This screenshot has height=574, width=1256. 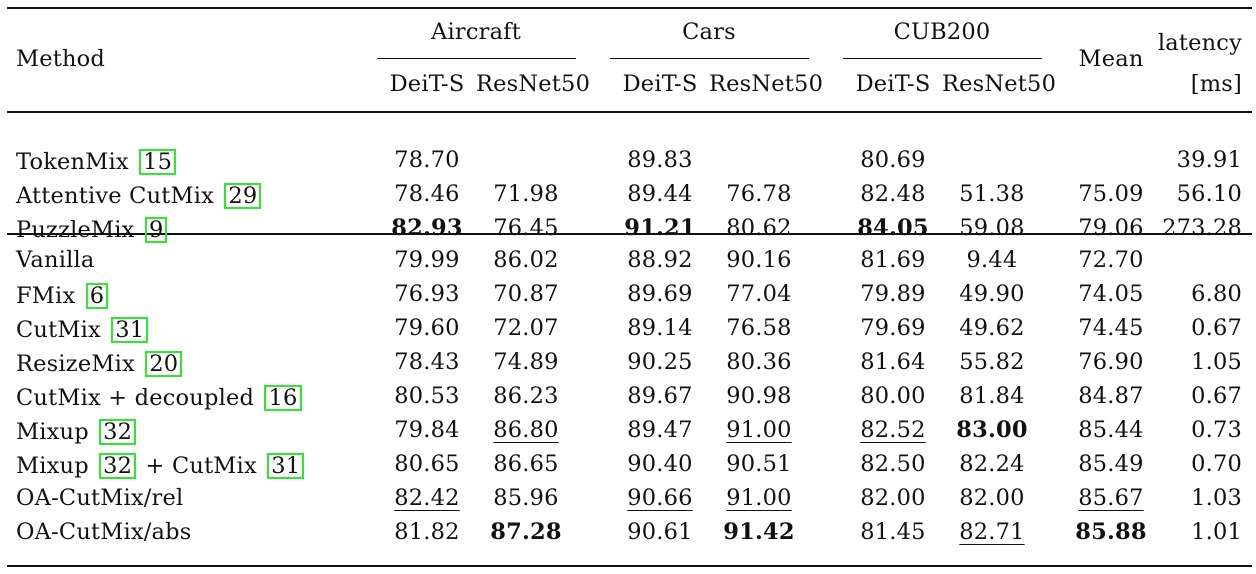 I want to click on table-cell: 79.69, so click(x=893, y=327).